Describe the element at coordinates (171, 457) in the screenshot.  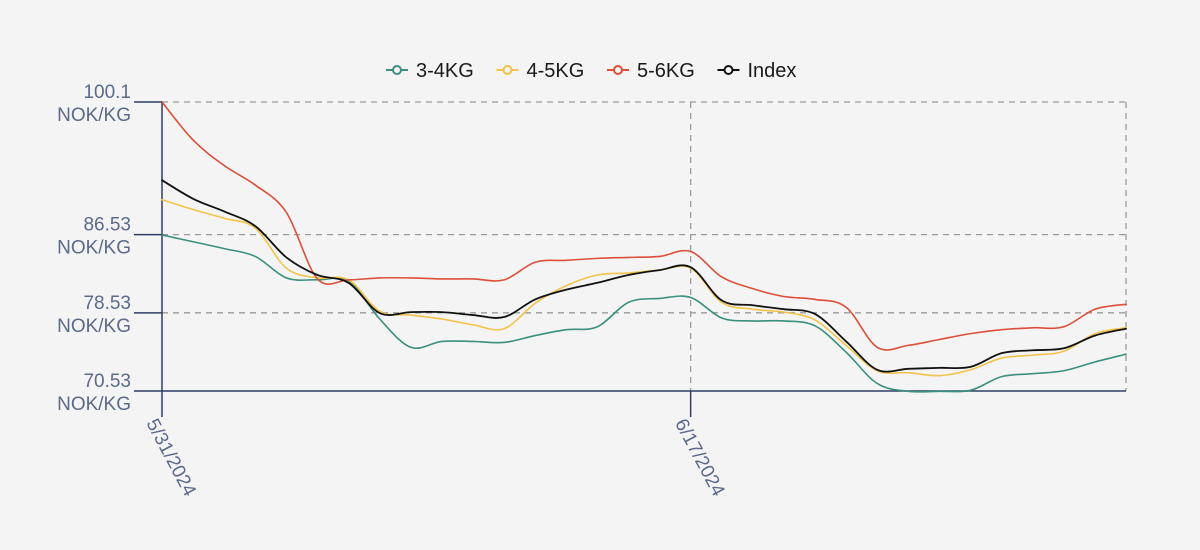
I see `x-tick-label: 5/31/2024` at that location.